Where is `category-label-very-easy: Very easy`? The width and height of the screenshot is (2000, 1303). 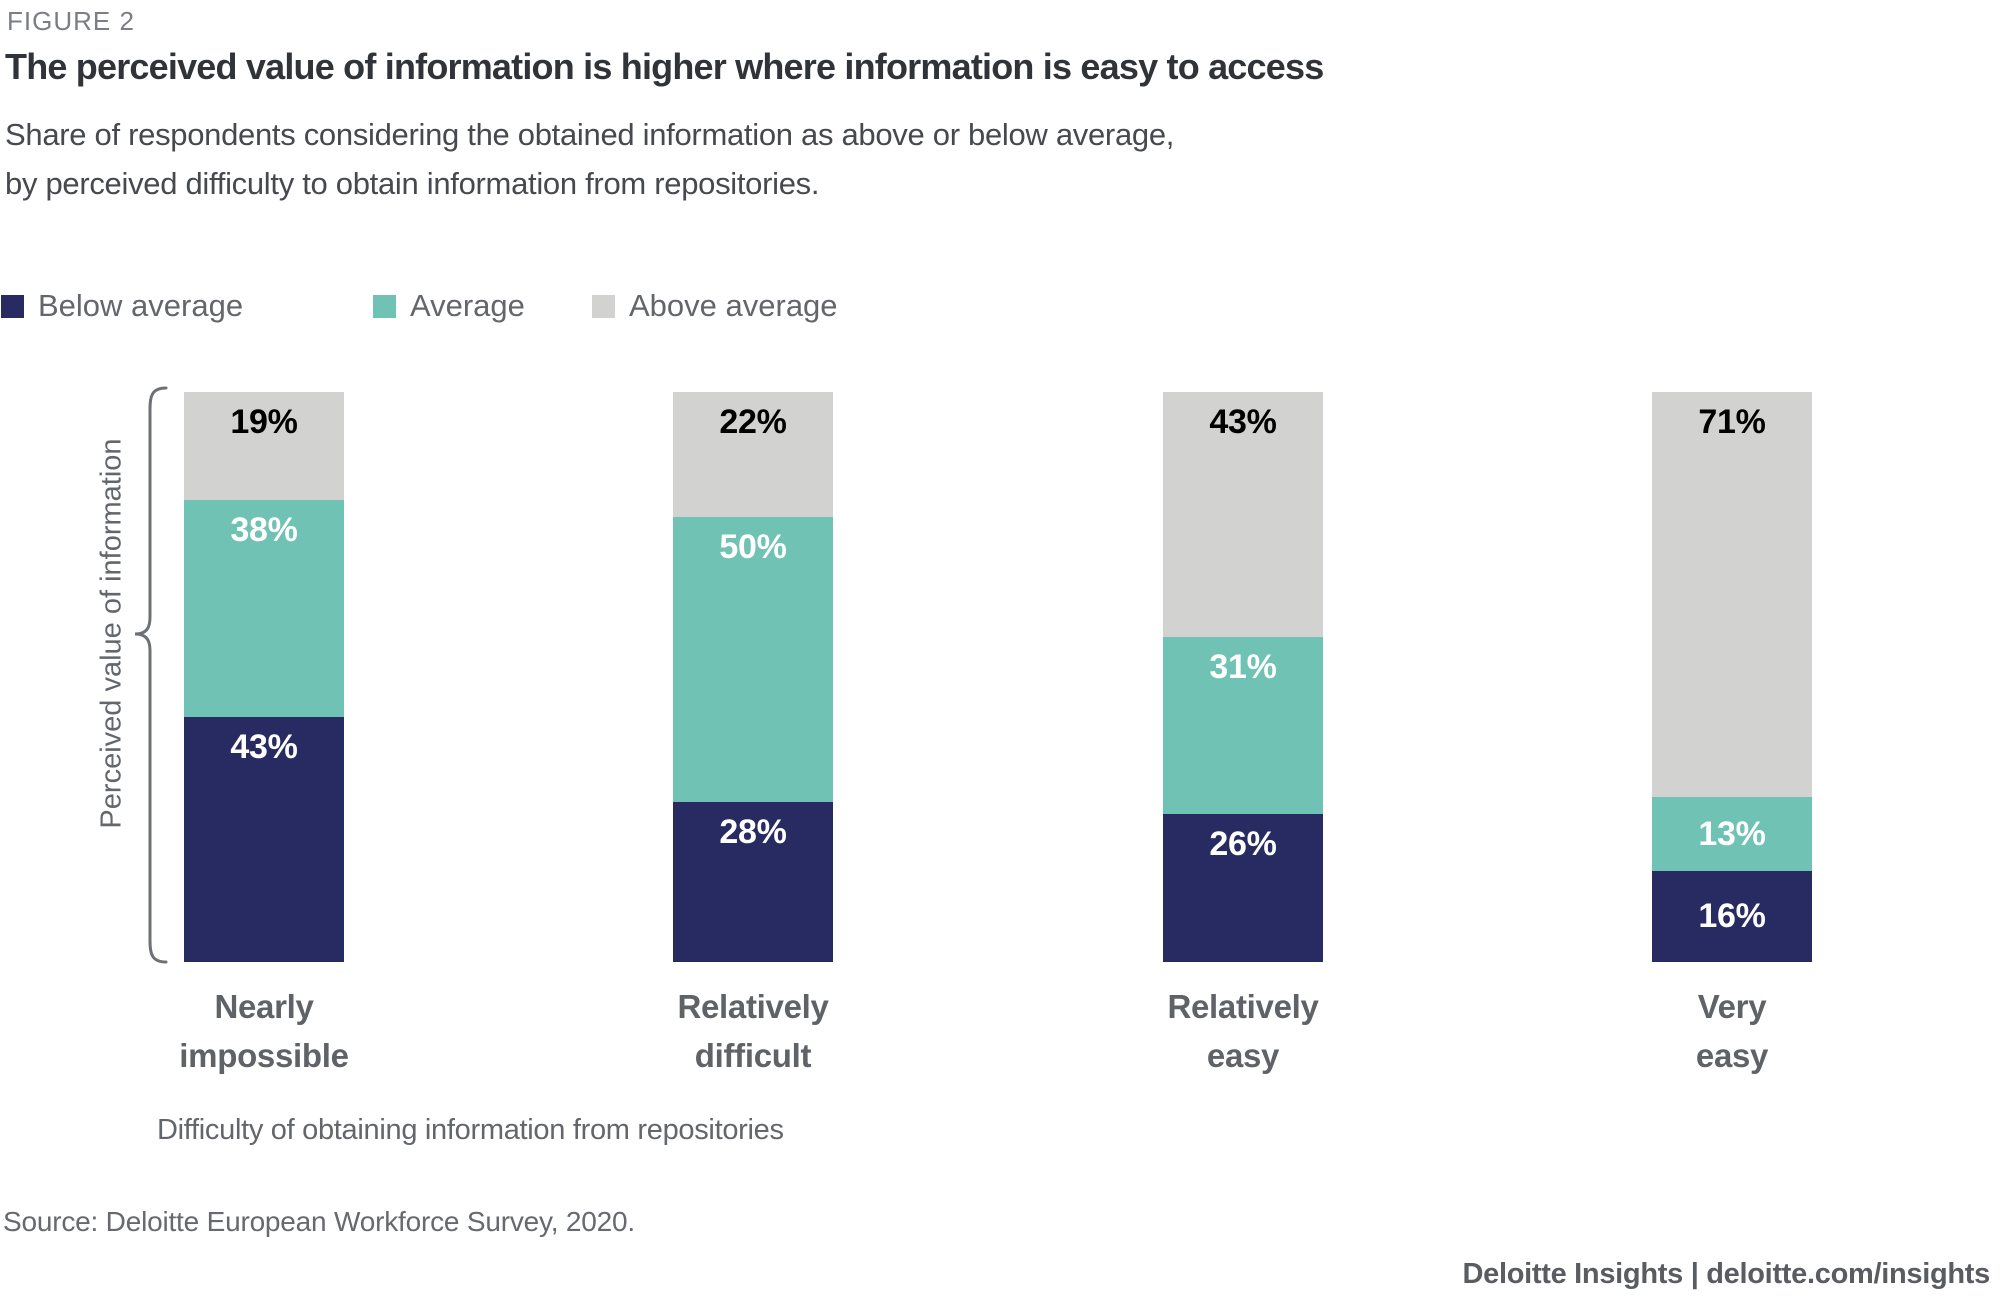
category-label-very-easy: Very easy is located at coordinates (1732, 1031).